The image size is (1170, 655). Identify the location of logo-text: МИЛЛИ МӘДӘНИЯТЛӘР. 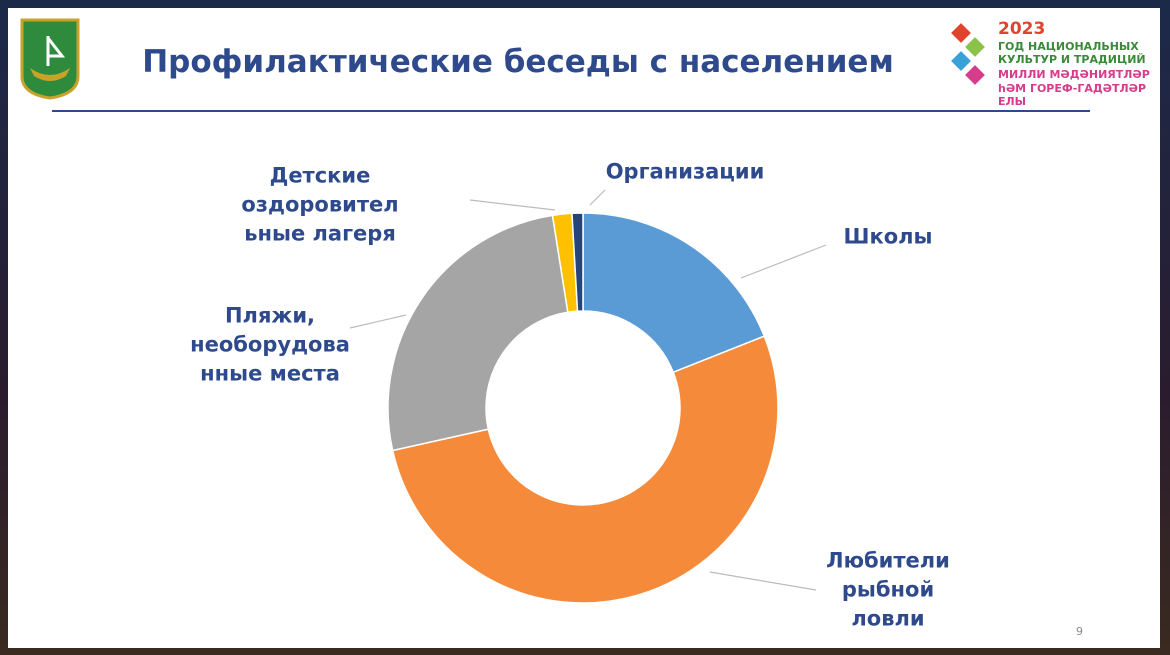
(1074, 74).